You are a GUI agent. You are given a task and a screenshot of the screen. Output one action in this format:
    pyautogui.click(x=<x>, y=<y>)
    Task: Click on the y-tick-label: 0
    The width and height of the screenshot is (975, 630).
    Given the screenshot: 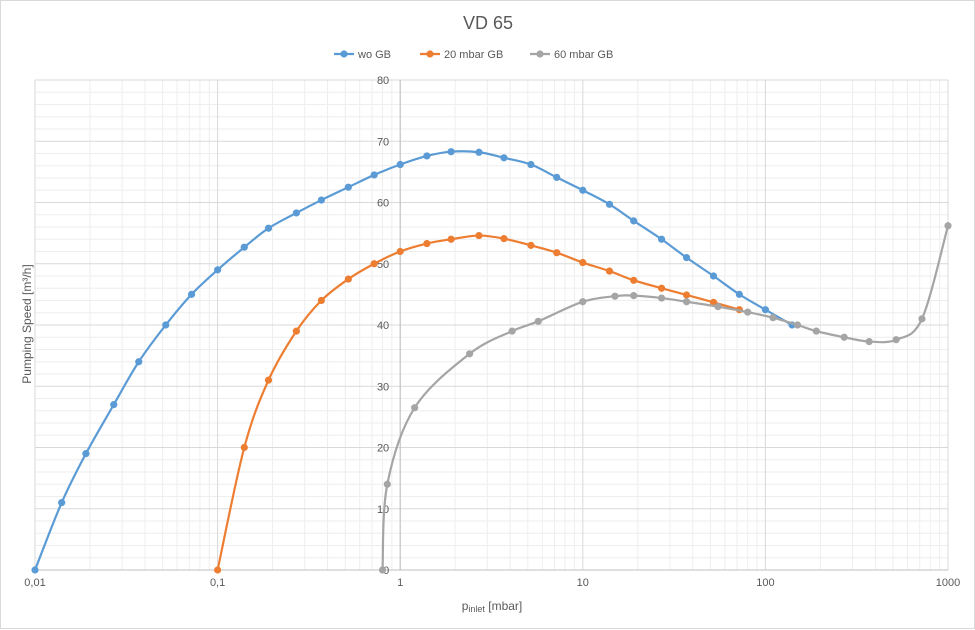 What is the action you would take?
    pyautogui.click(x=386, y=571)
    